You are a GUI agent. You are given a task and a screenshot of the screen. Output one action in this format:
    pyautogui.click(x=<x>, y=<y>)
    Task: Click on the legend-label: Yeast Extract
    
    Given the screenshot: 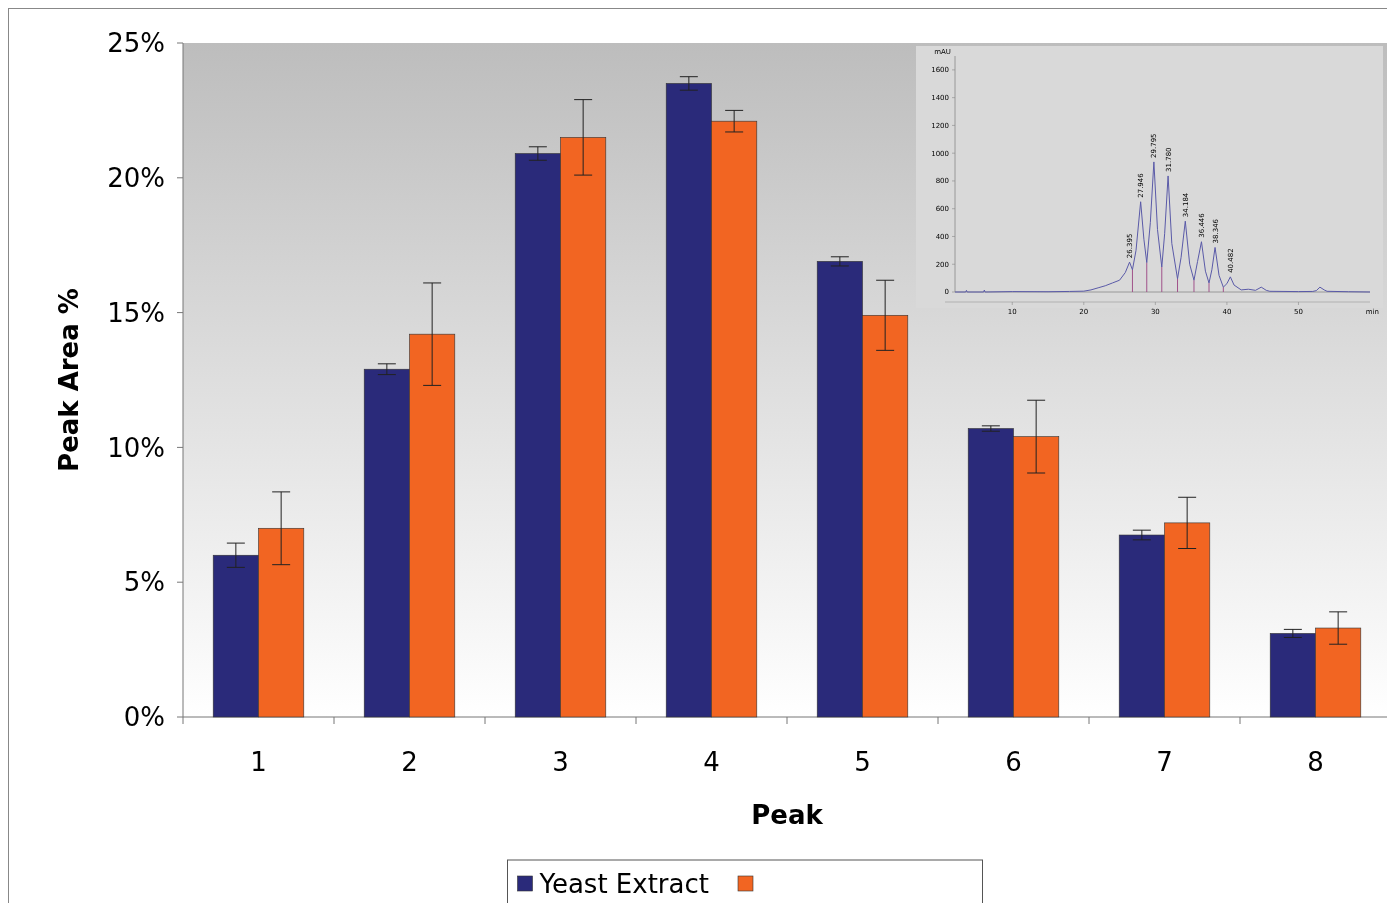 What is the action you would take?
    pyautogui.click(x=623, y=884)
    